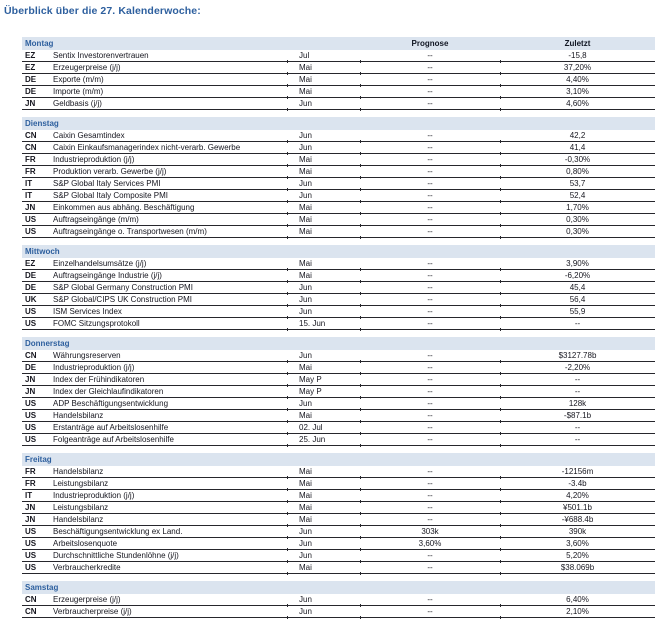  What do you see at coordinates (123, 299) in the screenshot?
I see `indicator-name-cell: S&P Global/CIPS UK Construction PMI` at bounding box center [123, 299].